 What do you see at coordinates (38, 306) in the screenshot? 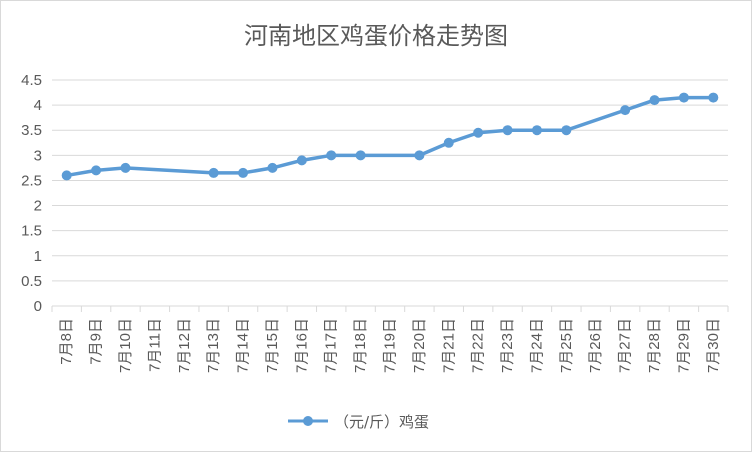
I see `y-tick-label: 0` at bounding box center [38, 306].